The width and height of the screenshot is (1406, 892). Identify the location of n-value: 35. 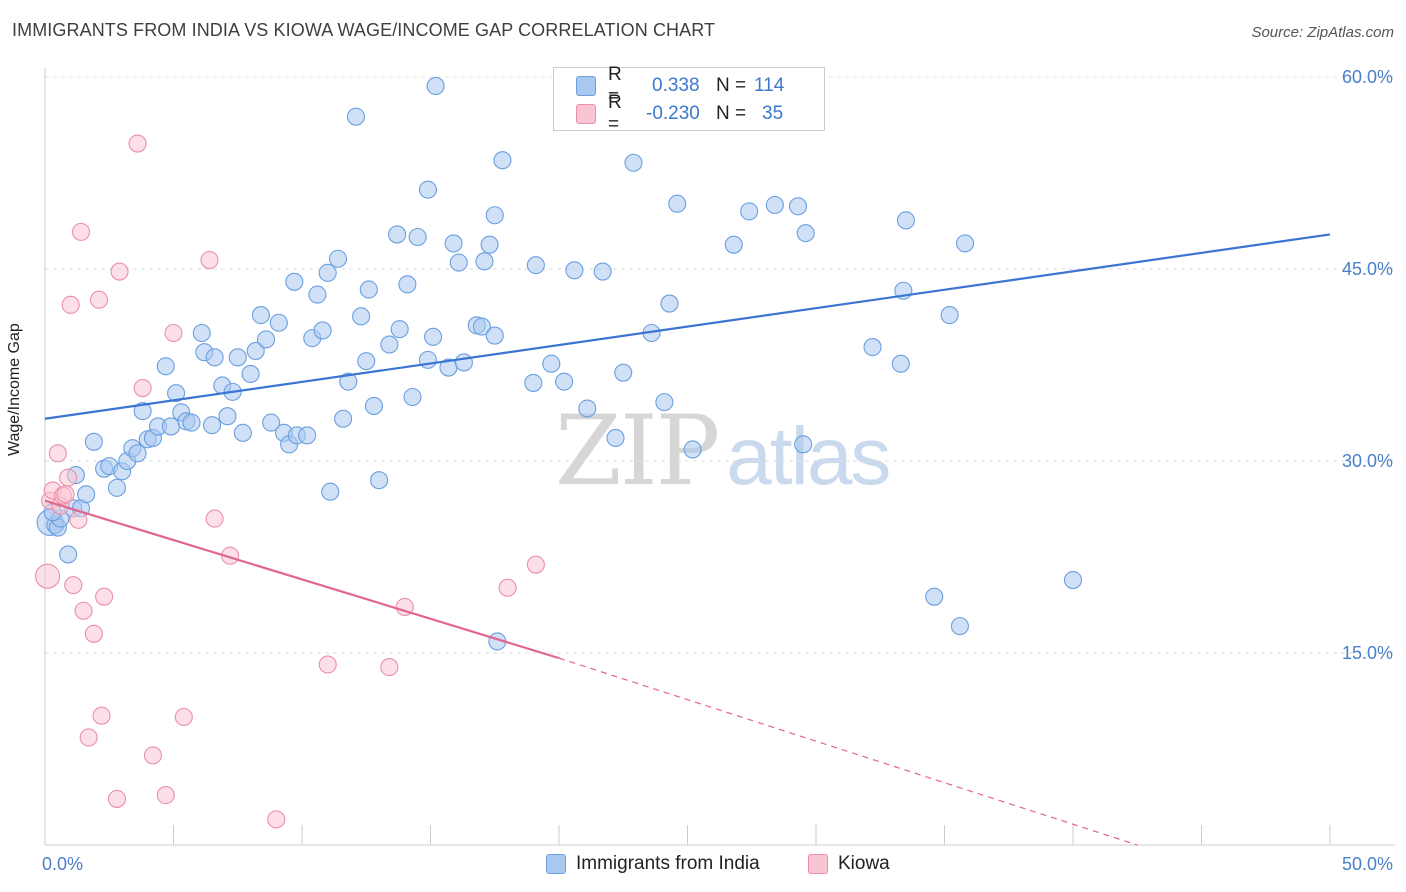
(773, 113).